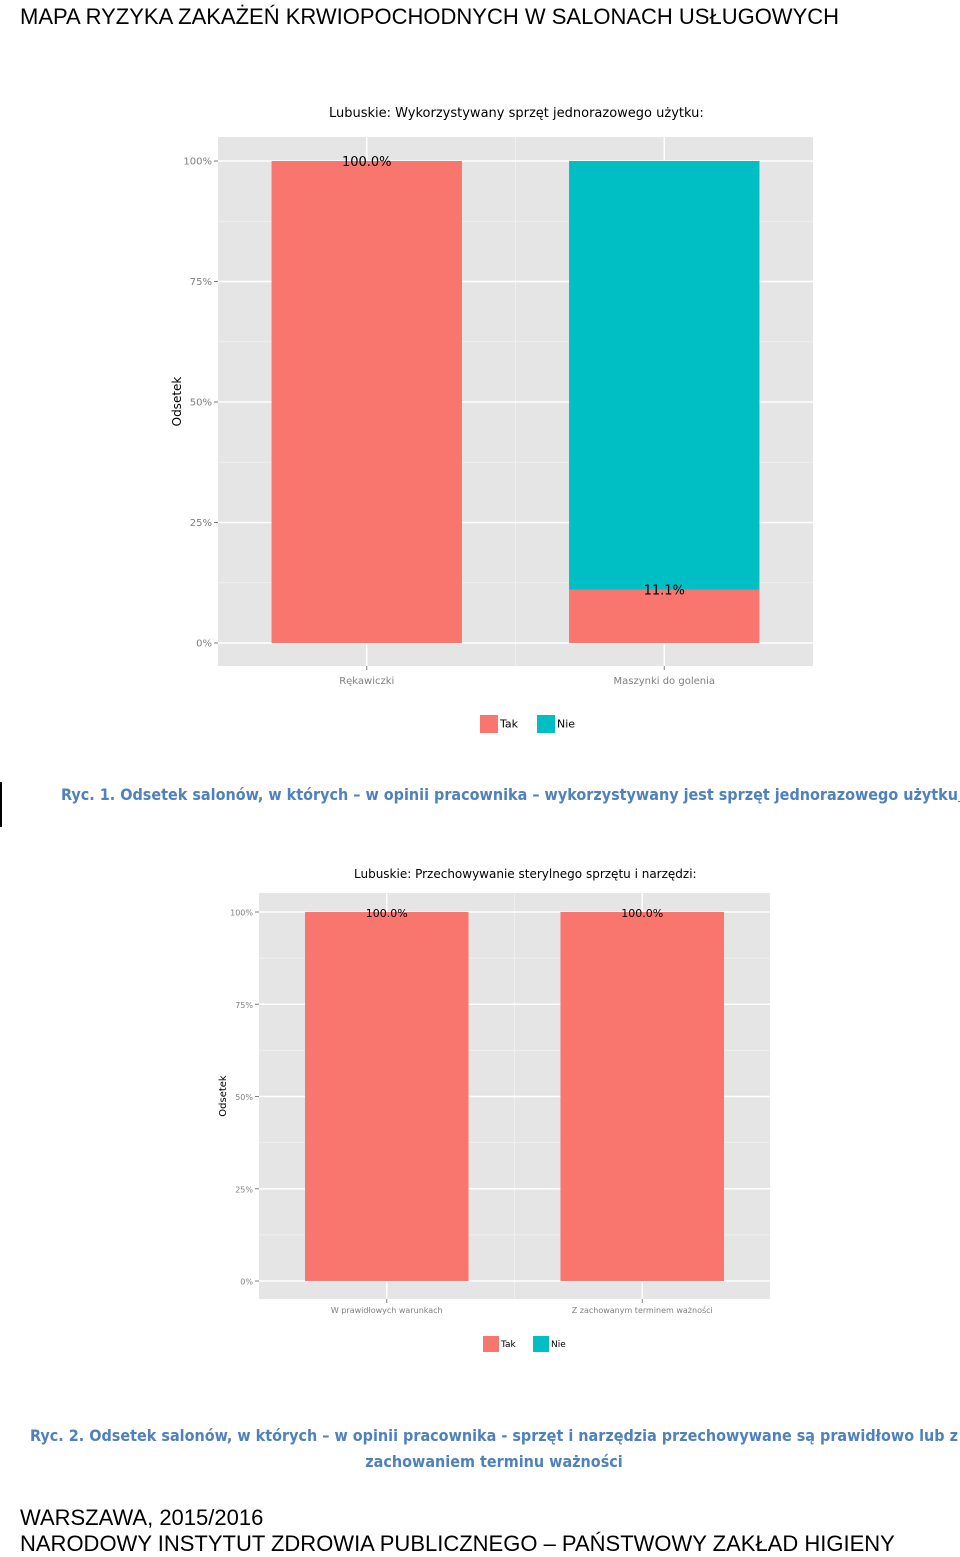 This screenshot has width=960, height=1557. Describe the element at coordinates (664, 590) in the screenshot. I see `data-label: 11.1%` at that location.